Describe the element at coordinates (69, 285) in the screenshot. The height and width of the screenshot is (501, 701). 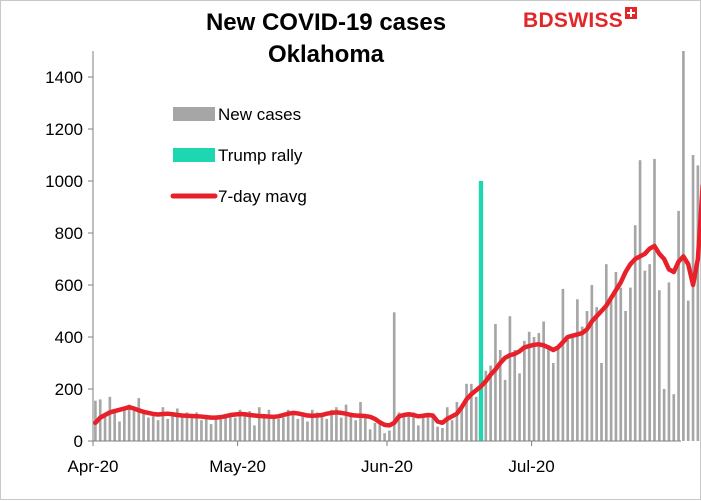
I see `y-tick-label: 600` at that location.